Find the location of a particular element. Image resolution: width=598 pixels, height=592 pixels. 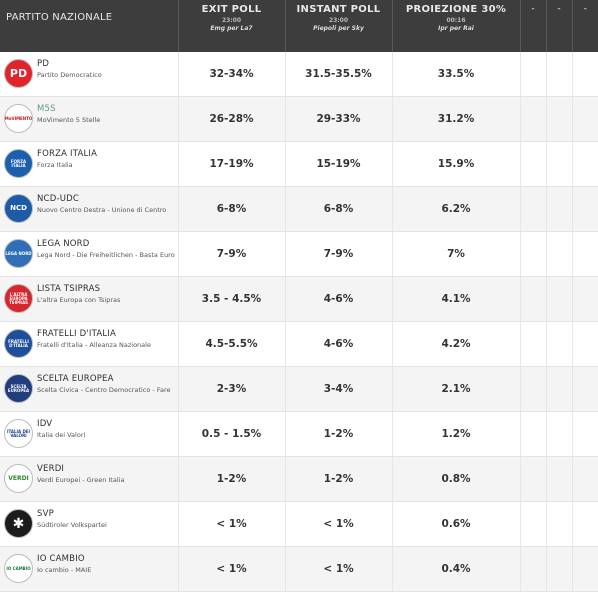

projection-value: 1.2% is located at coordinates (456, 434).